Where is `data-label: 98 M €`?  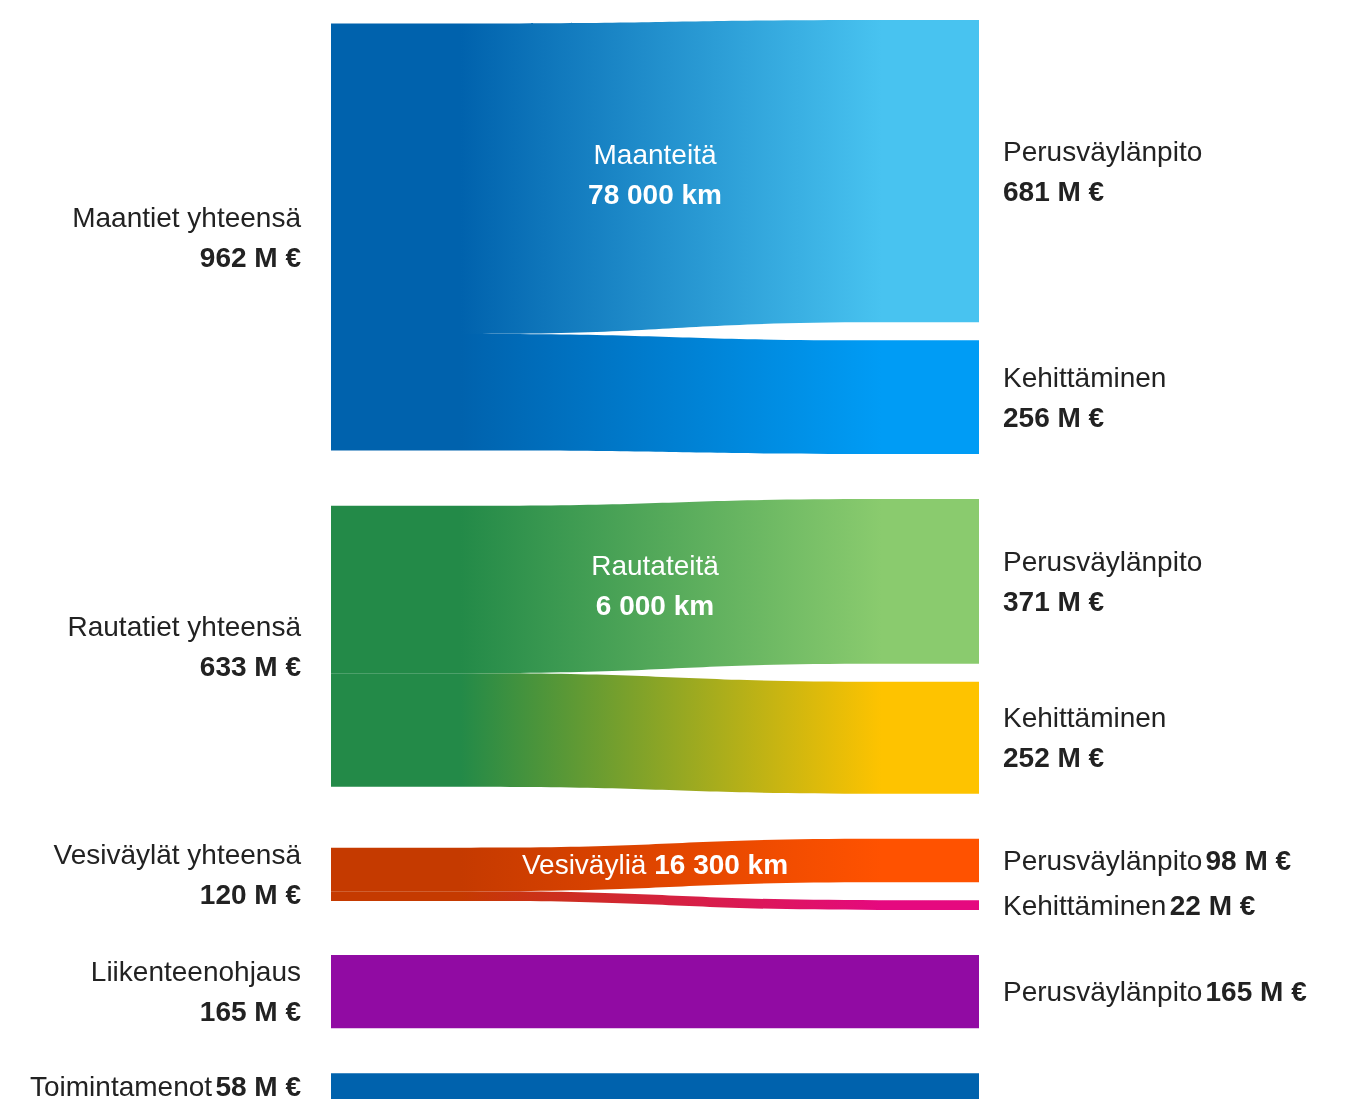
data-label: 98 M € is located at coordinates (1248, 860).